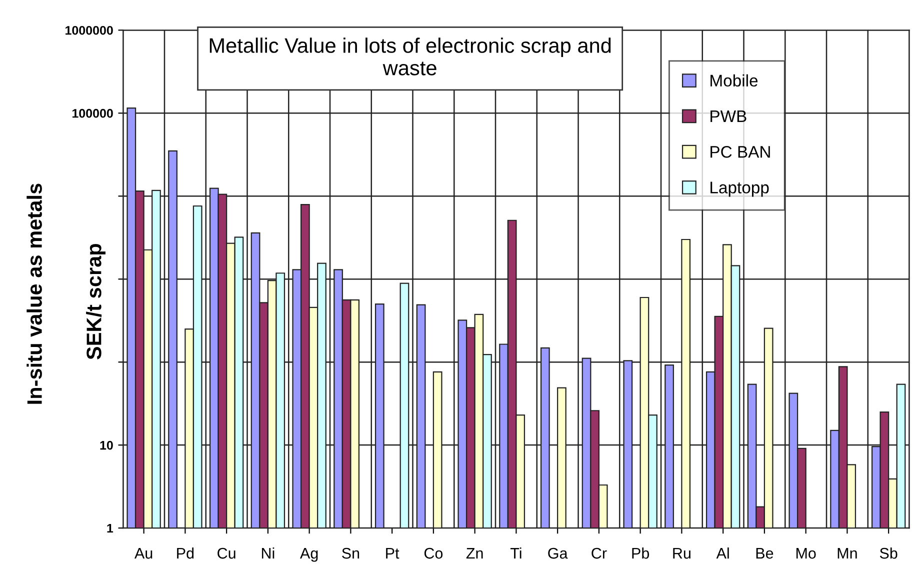 The height and width of the screenshot is (569, 912). Describe the element at coordinates (96, 302) in the screenshot. I see `text: SEK/t scrap` at that location.